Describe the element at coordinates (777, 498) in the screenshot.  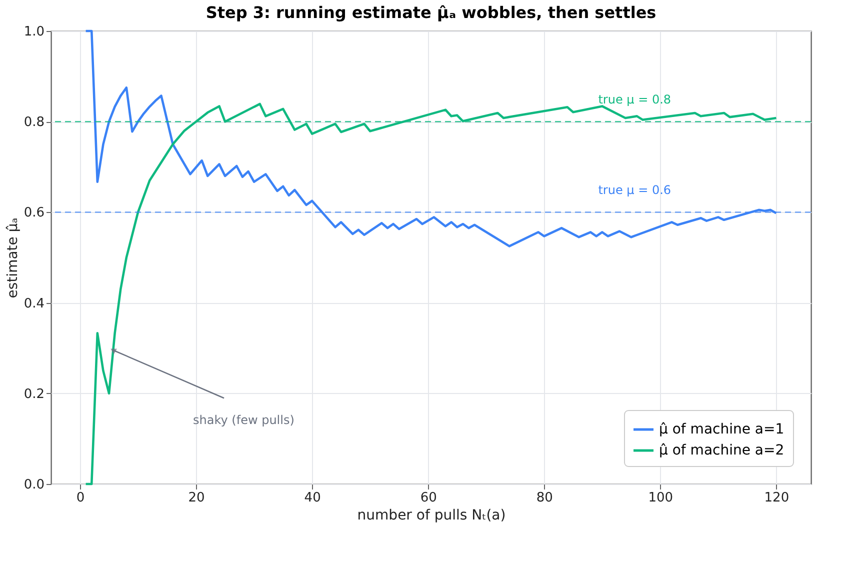
I see `x-tick-label: 120` at that location.